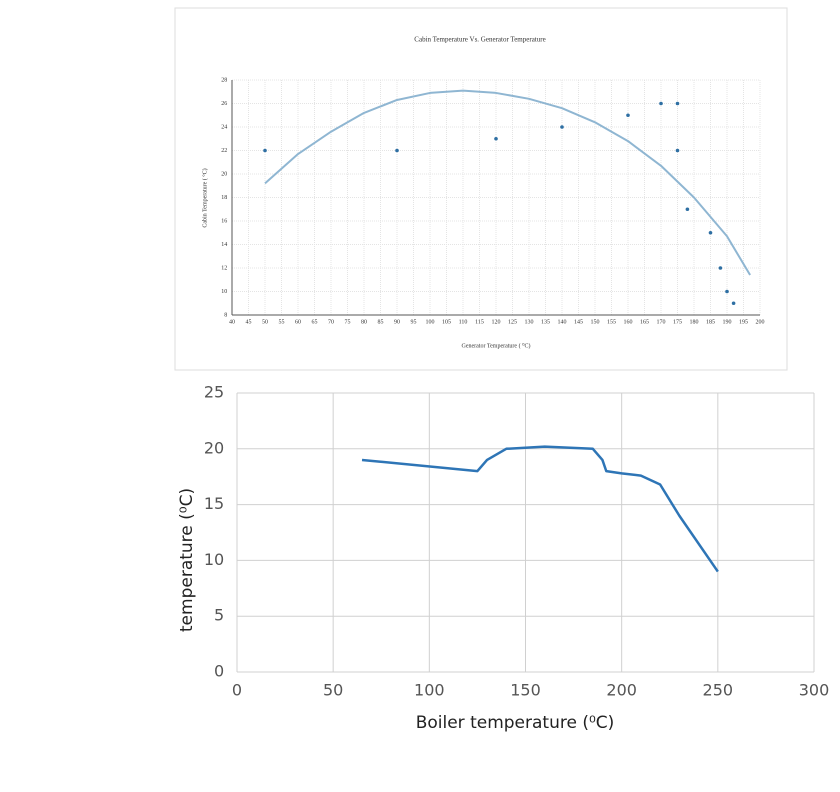  Describe the element at coordinates (187, 560) in the screenshot. I see `y-axis-label: temperature (⁰C)` at that location.